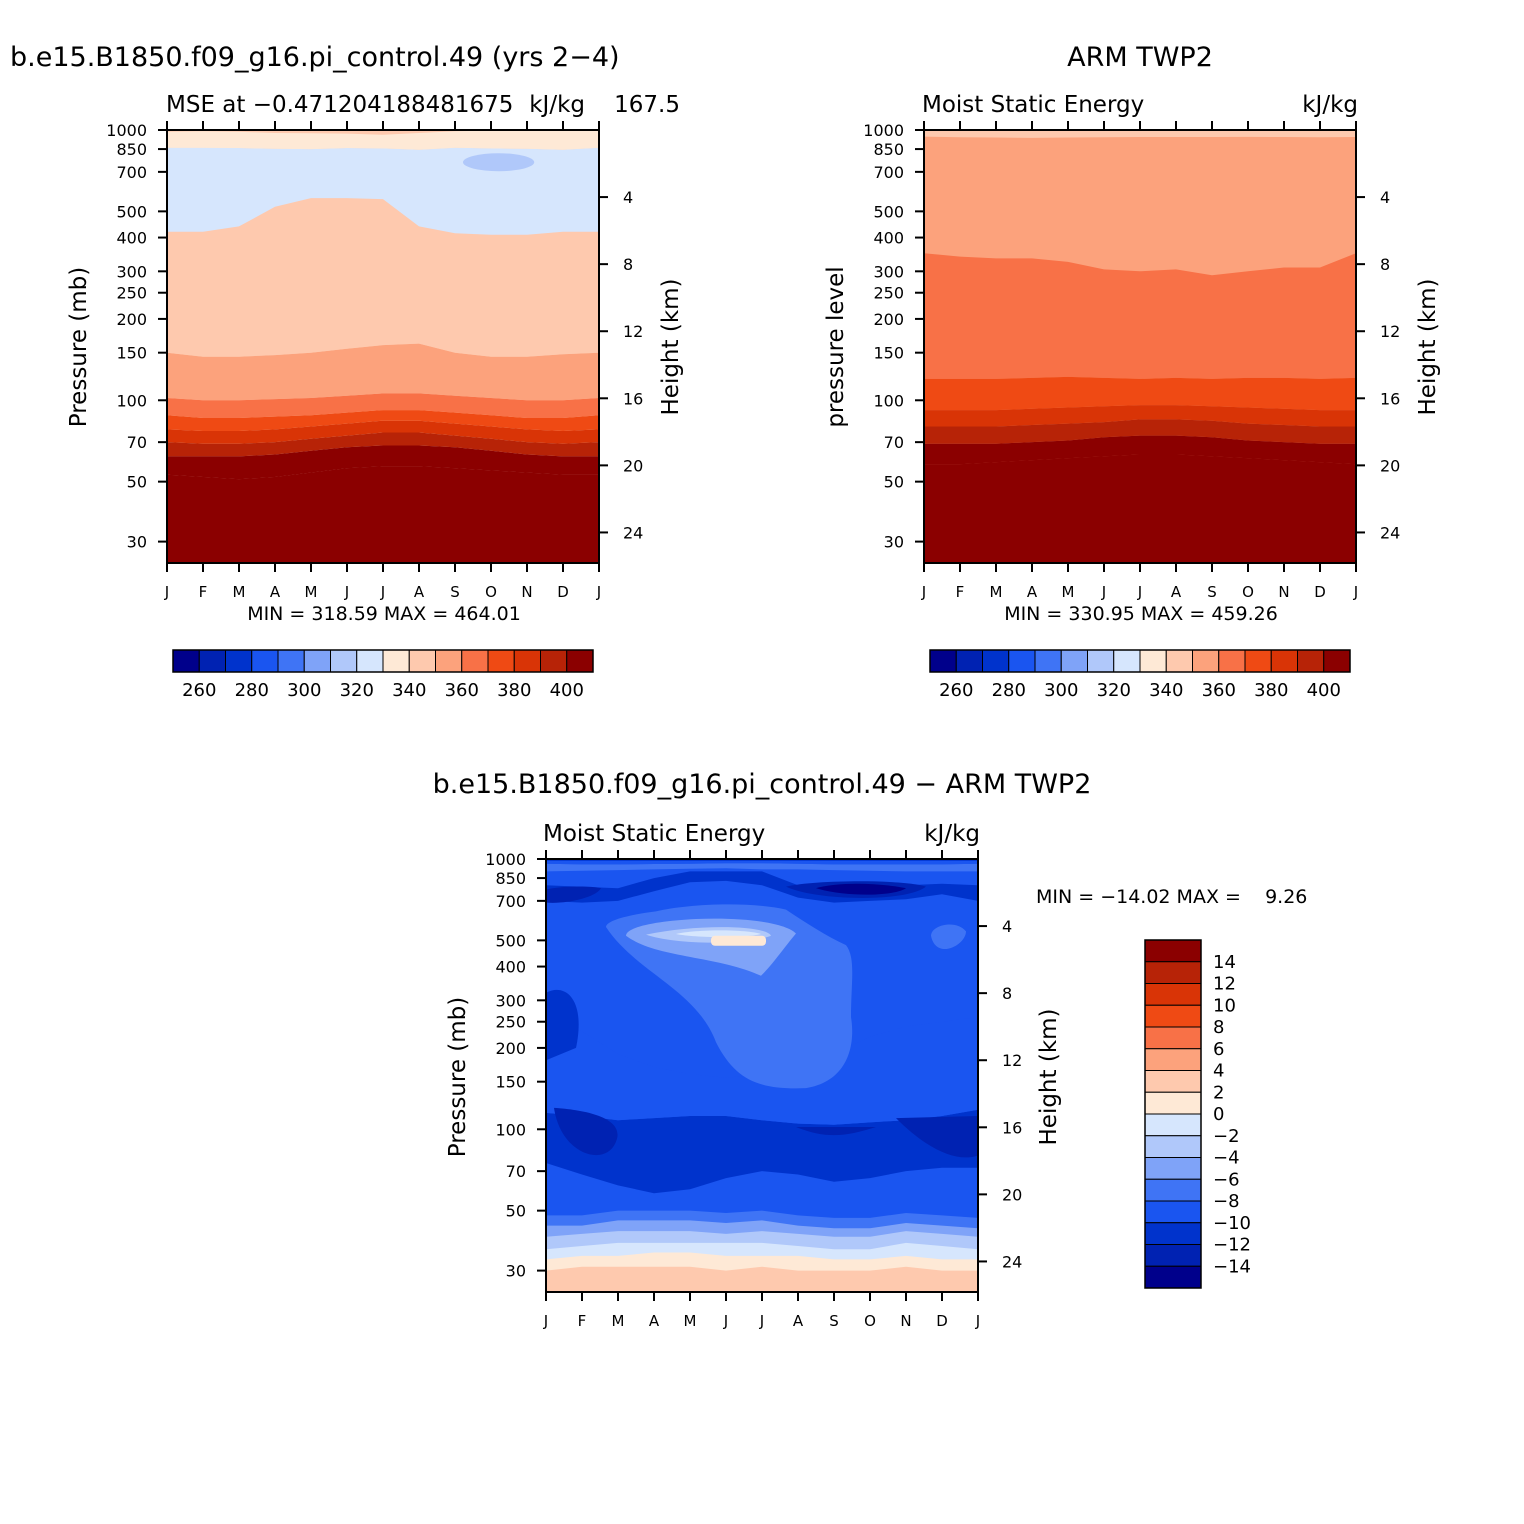 The height and width of the screenshot is (1524, 1524). I want to click on diff-right-subtitle: kJ/kg, so click(952, 834).